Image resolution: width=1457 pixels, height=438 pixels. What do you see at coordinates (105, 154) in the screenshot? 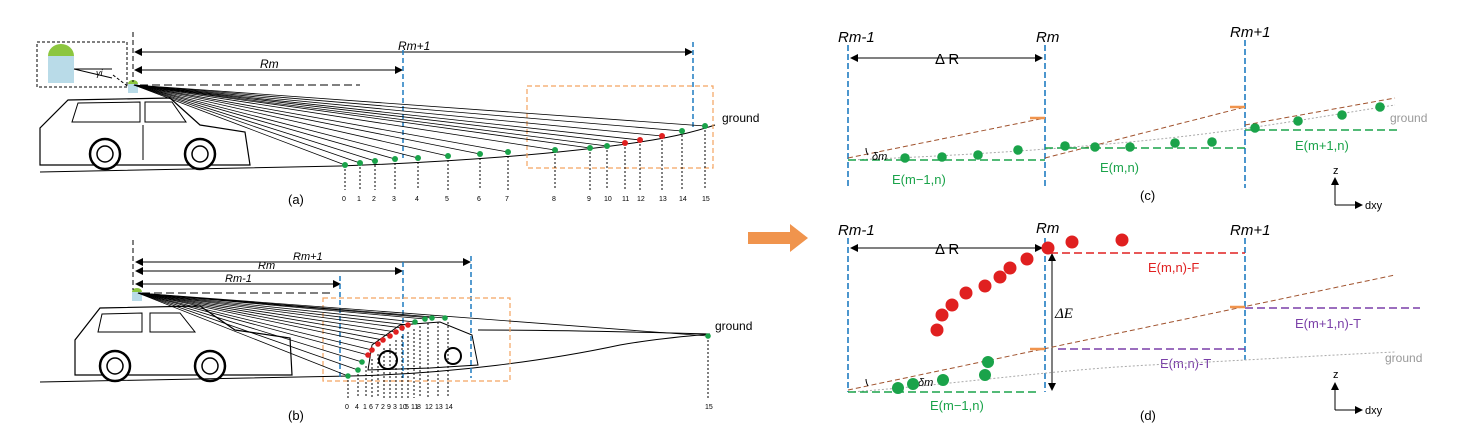
I see `wheel-front-a` at bounding box center [105, 154].